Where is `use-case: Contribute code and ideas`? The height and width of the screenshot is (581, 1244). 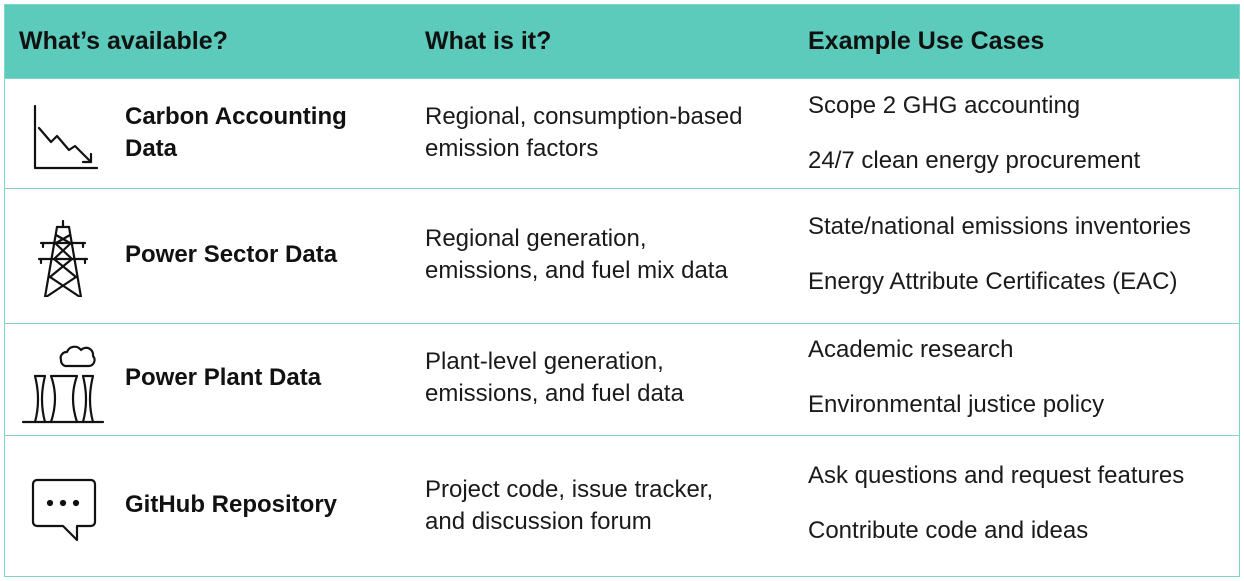
use-case: Contribute code and ideas is located at coordinates (948, 530).